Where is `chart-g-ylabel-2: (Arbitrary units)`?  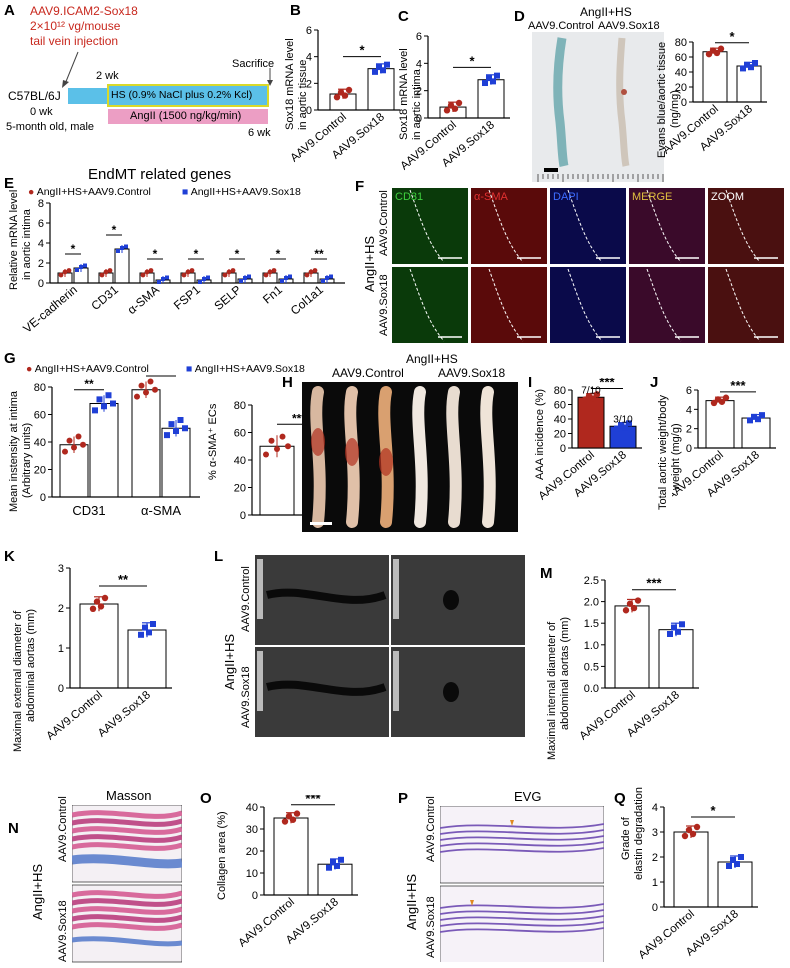
chart-g-ylabel-2: (Arbitrary units) is located at coordinates (27, 460).